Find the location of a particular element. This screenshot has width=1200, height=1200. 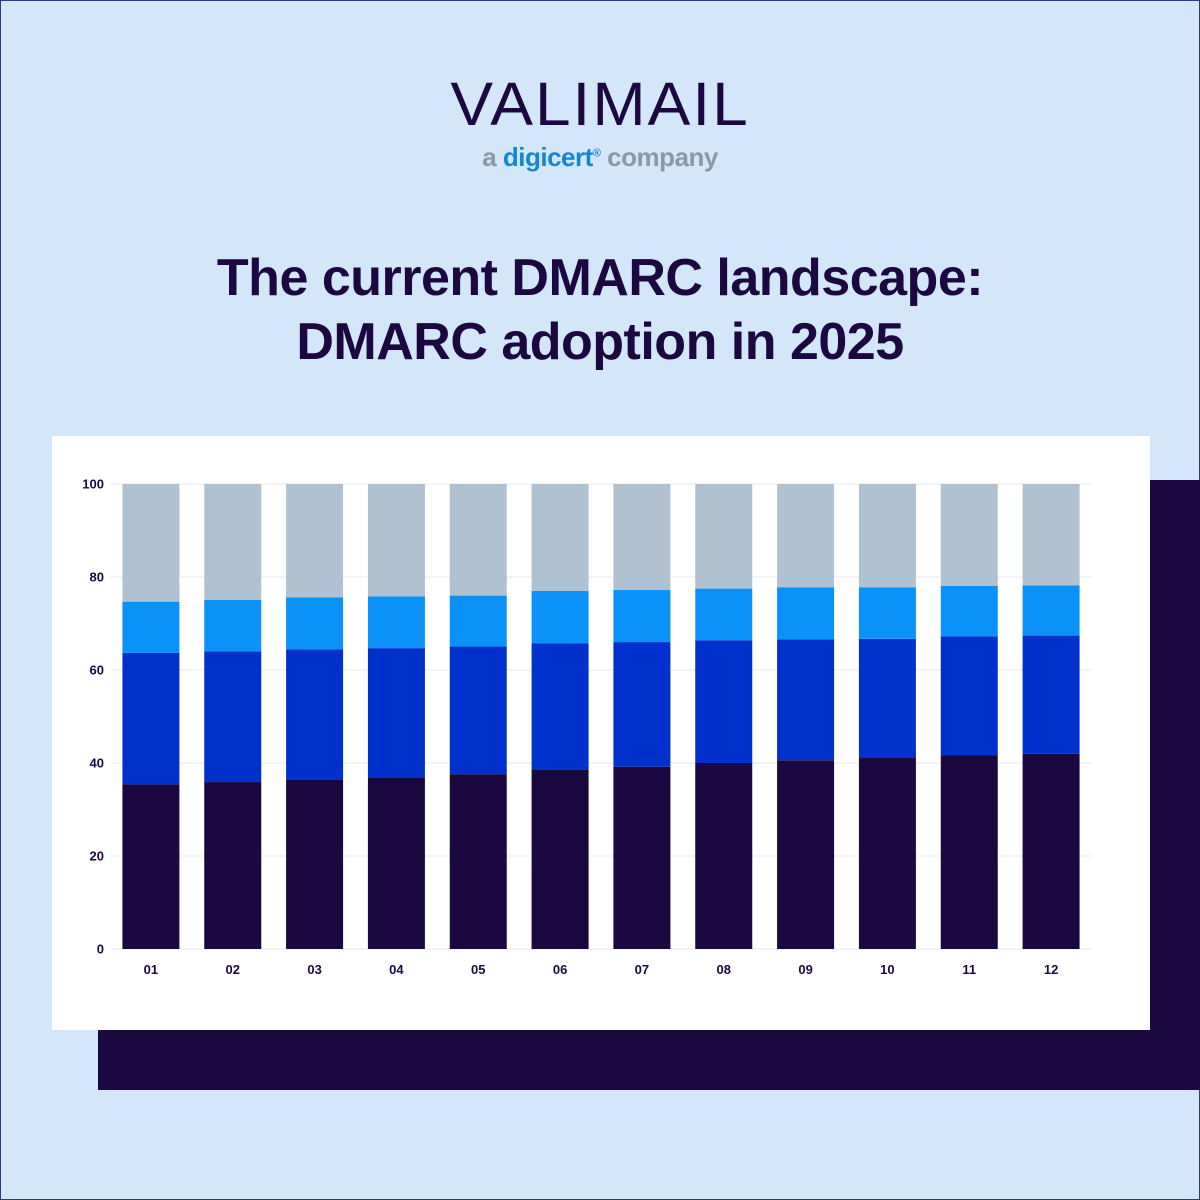

x-tick-label: 03 is located at coordinates (314, 969).